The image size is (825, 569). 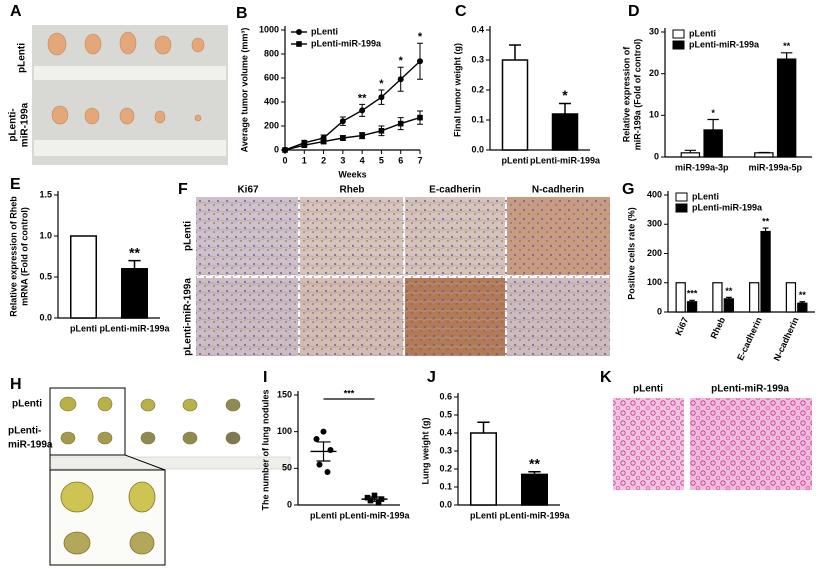 I want to click on tumors, so click(x=126, y=78).